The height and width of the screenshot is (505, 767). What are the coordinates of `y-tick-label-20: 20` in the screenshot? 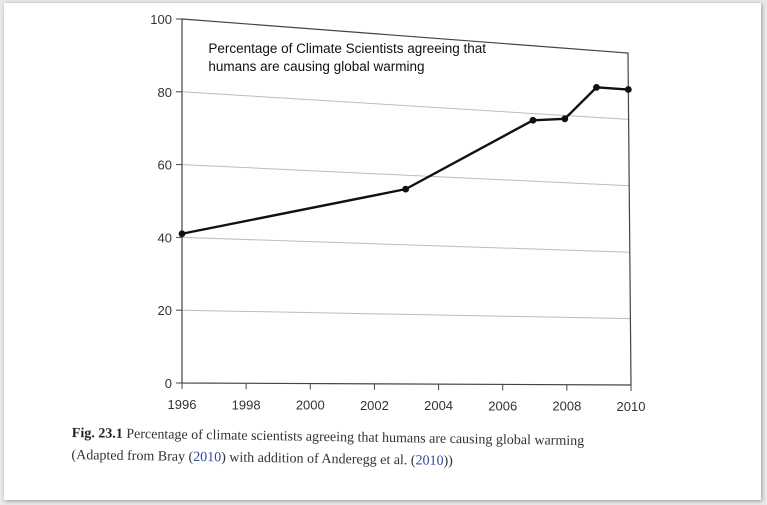 It's located at (165, 310).